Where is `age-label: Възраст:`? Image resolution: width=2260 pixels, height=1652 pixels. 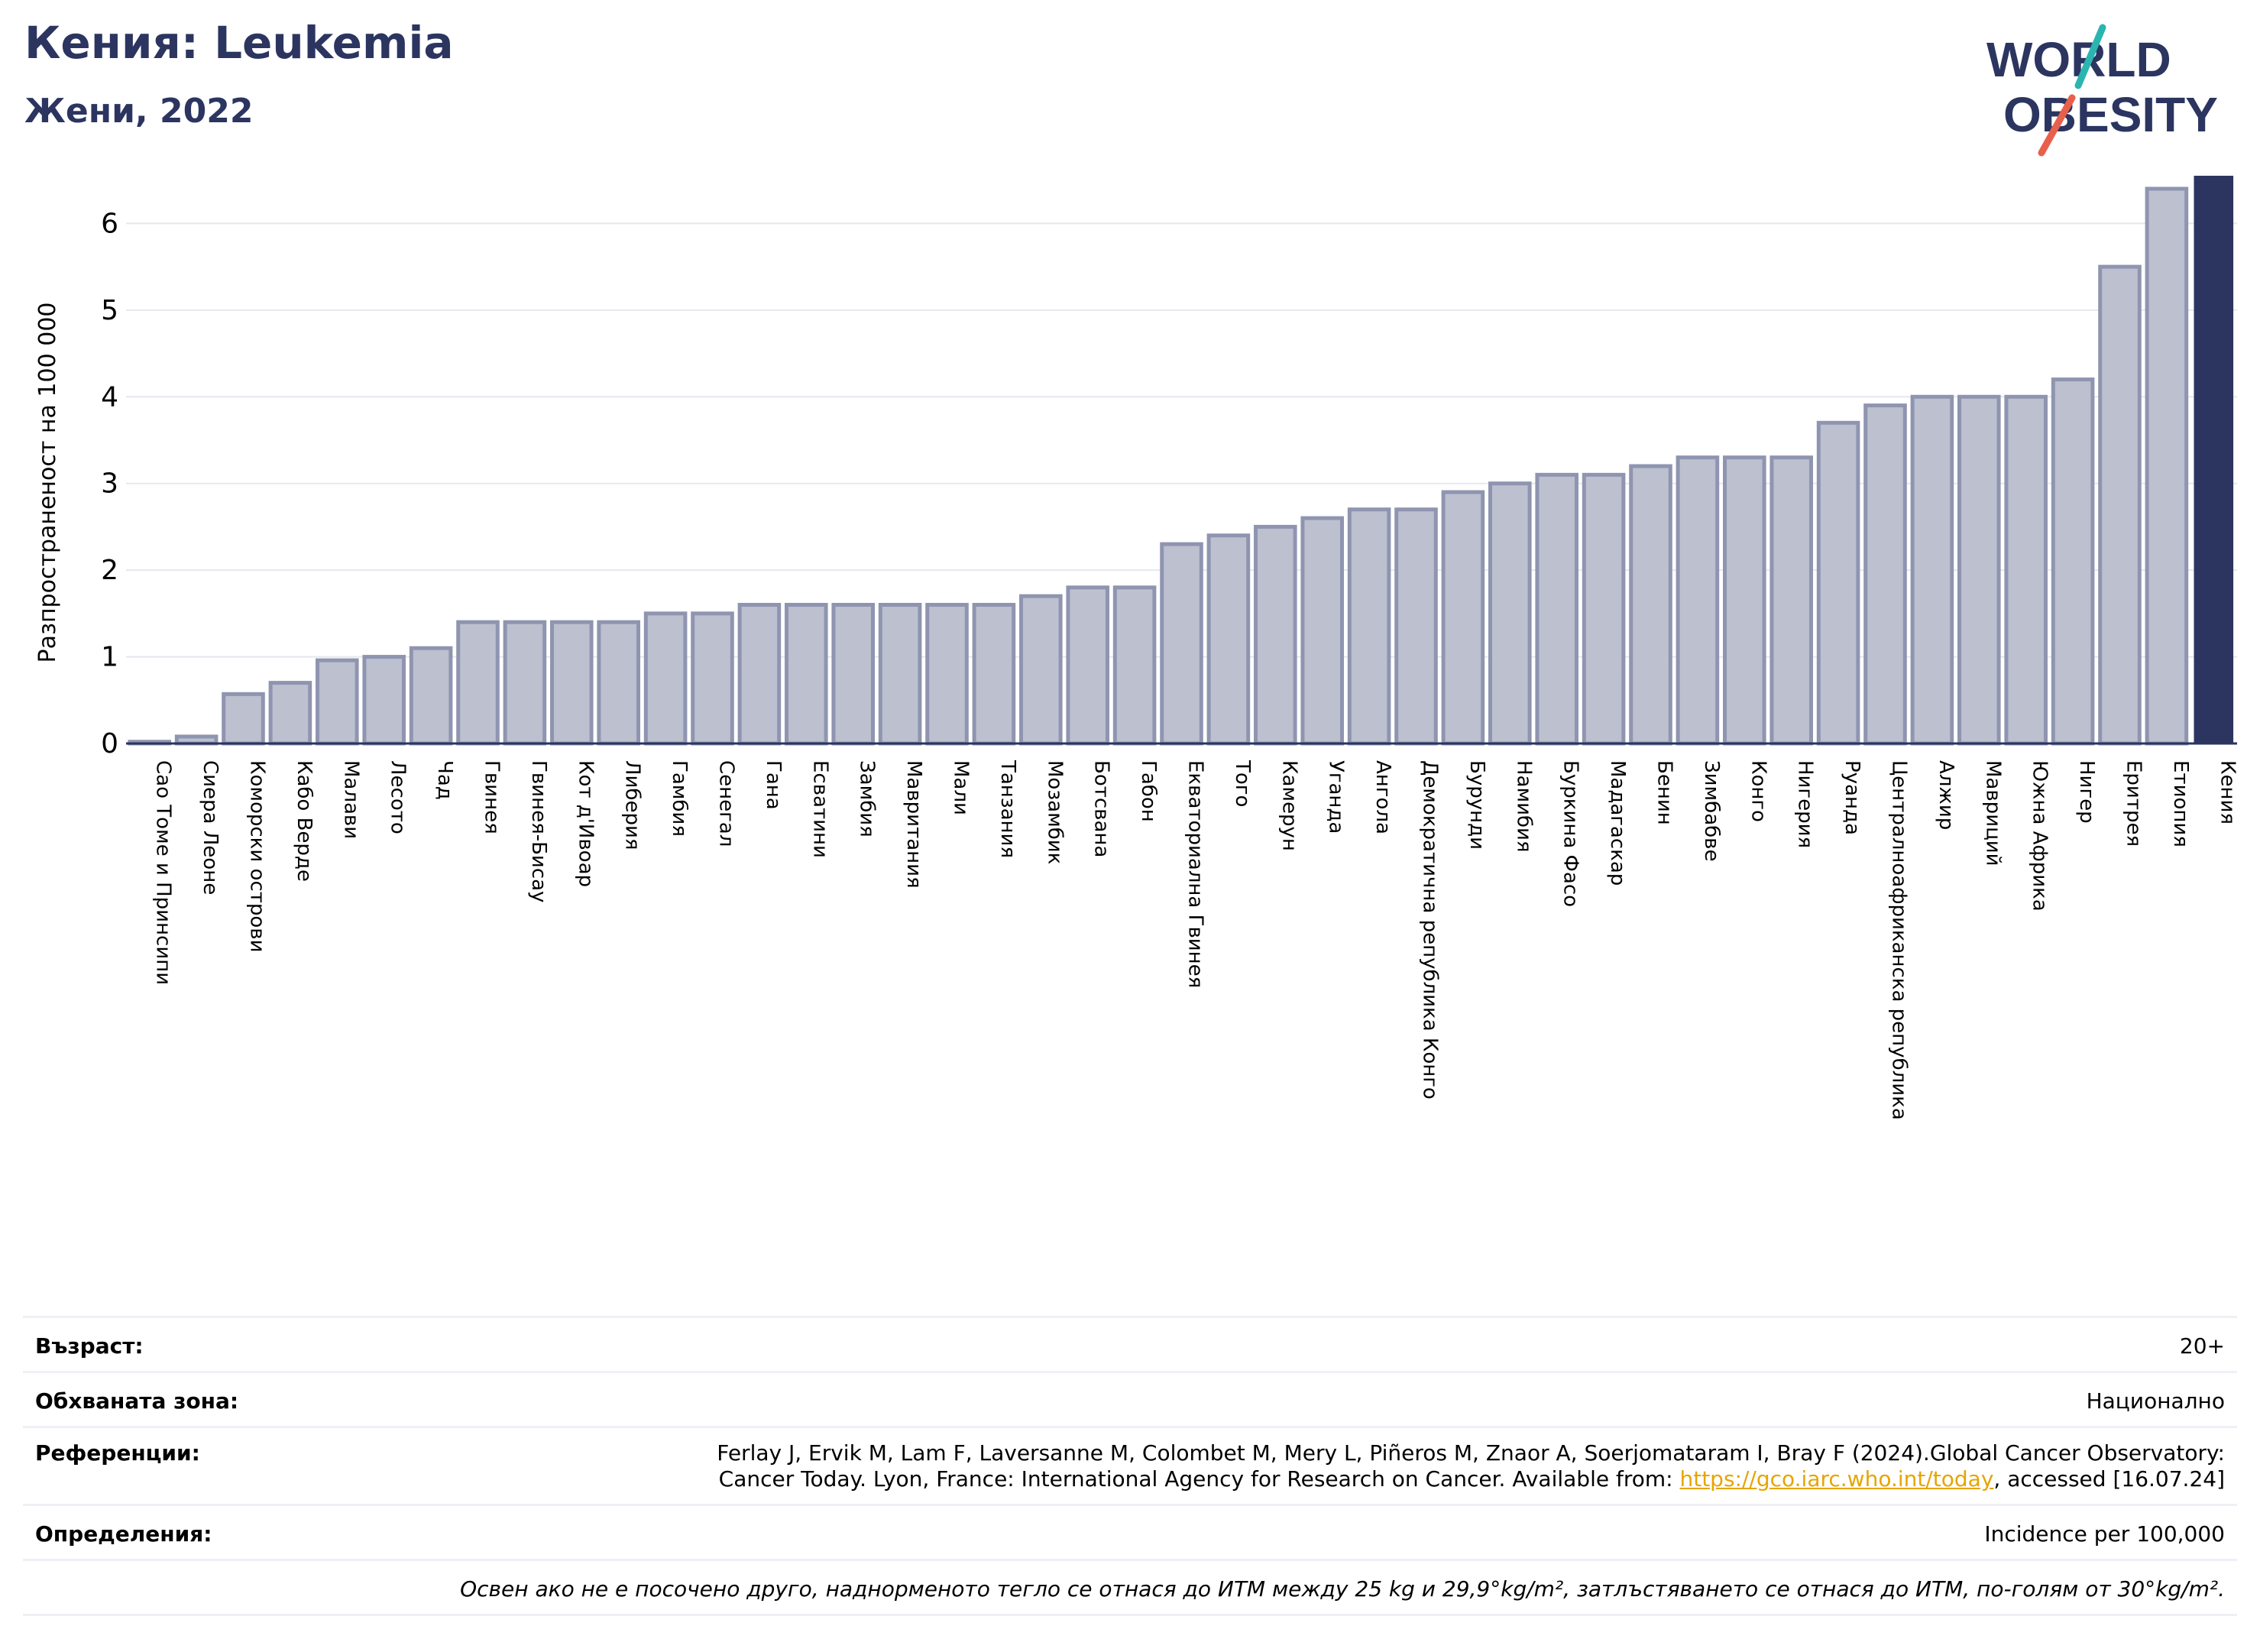
age-label: Възраст: is located at coordinates (89, 1346).